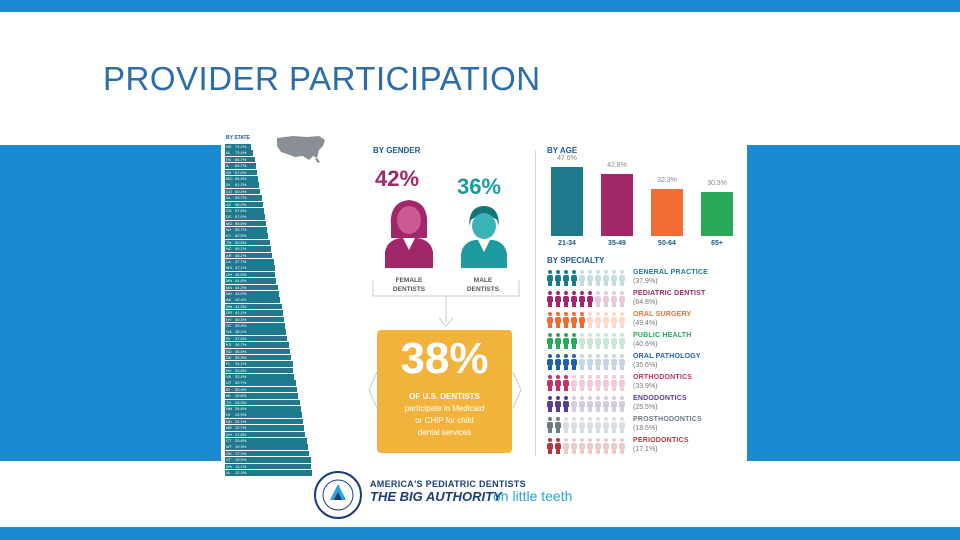 This screenshot has height=540, width=960. What do you see at coordinates (240, 166) in the screenshot?
I see `state-bar: IL 66.7%` at bounding box center [240, 166].